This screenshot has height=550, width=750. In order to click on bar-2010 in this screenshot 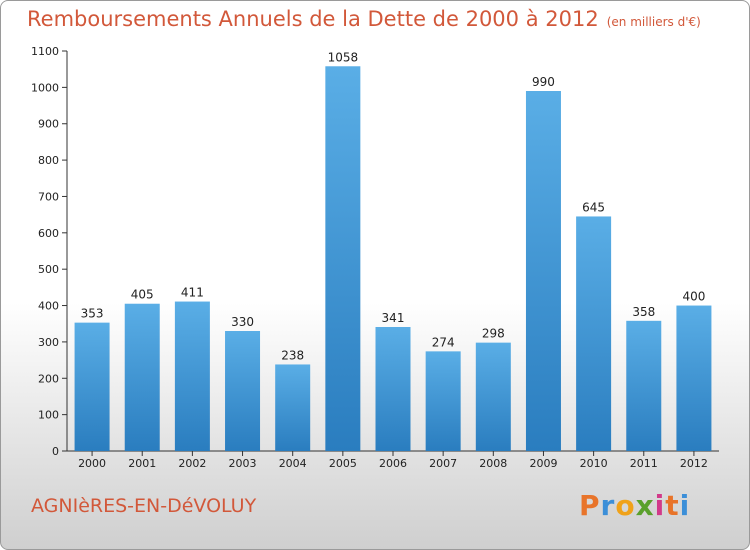, I will do `click(594, 333)`.